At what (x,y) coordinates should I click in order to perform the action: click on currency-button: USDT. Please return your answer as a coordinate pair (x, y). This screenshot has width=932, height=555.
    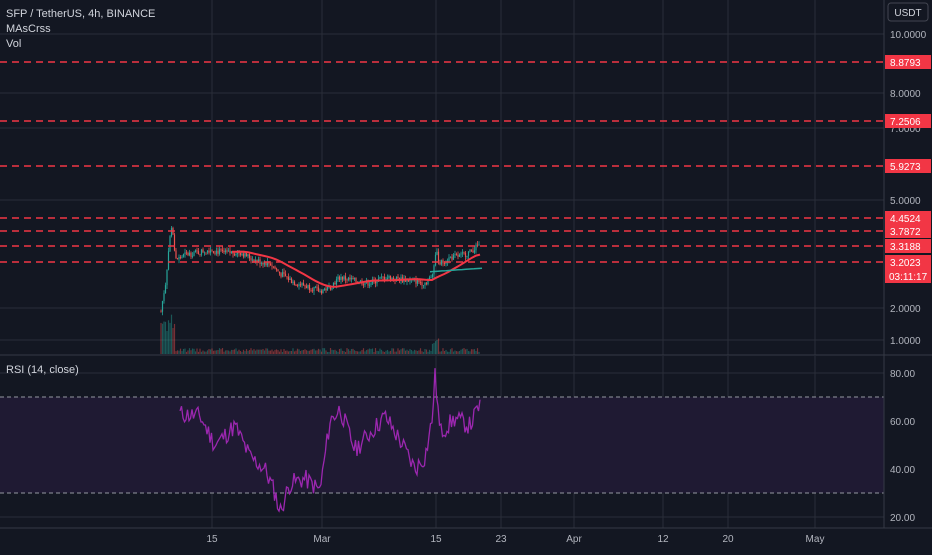
    Looking at the image, I should click on (908, 12).